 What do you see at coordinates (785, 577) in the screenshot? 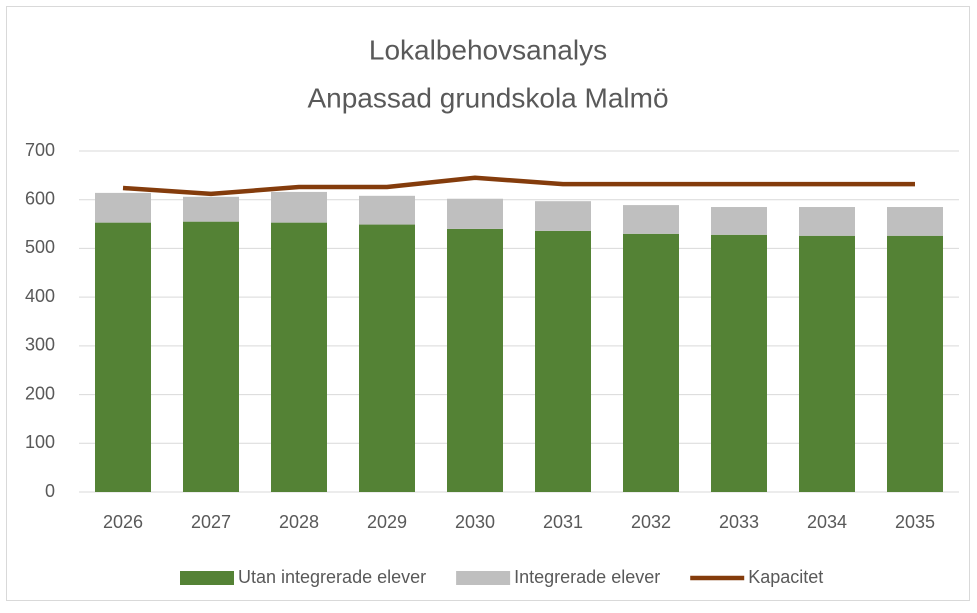
I see `legend-label: Kapacitet` at bounding box center [785, 577].